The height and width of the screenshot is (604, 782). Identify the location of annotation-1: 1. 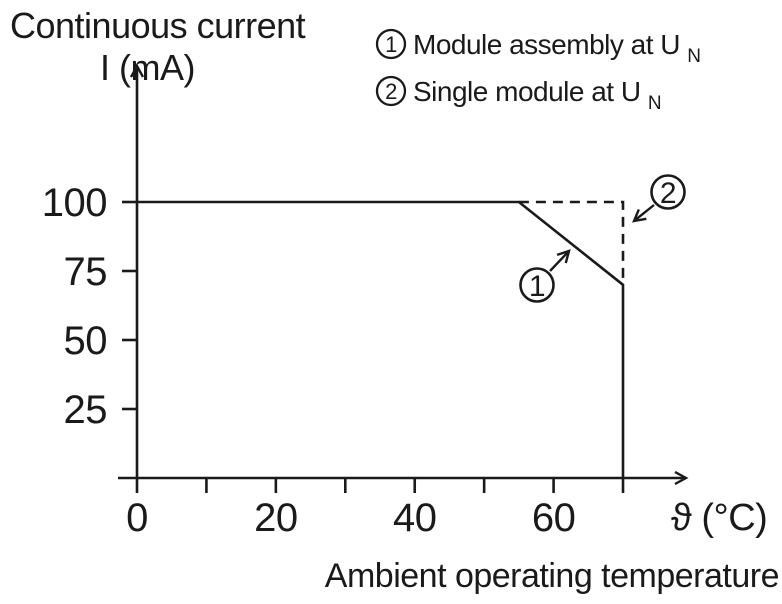
(544, 277).